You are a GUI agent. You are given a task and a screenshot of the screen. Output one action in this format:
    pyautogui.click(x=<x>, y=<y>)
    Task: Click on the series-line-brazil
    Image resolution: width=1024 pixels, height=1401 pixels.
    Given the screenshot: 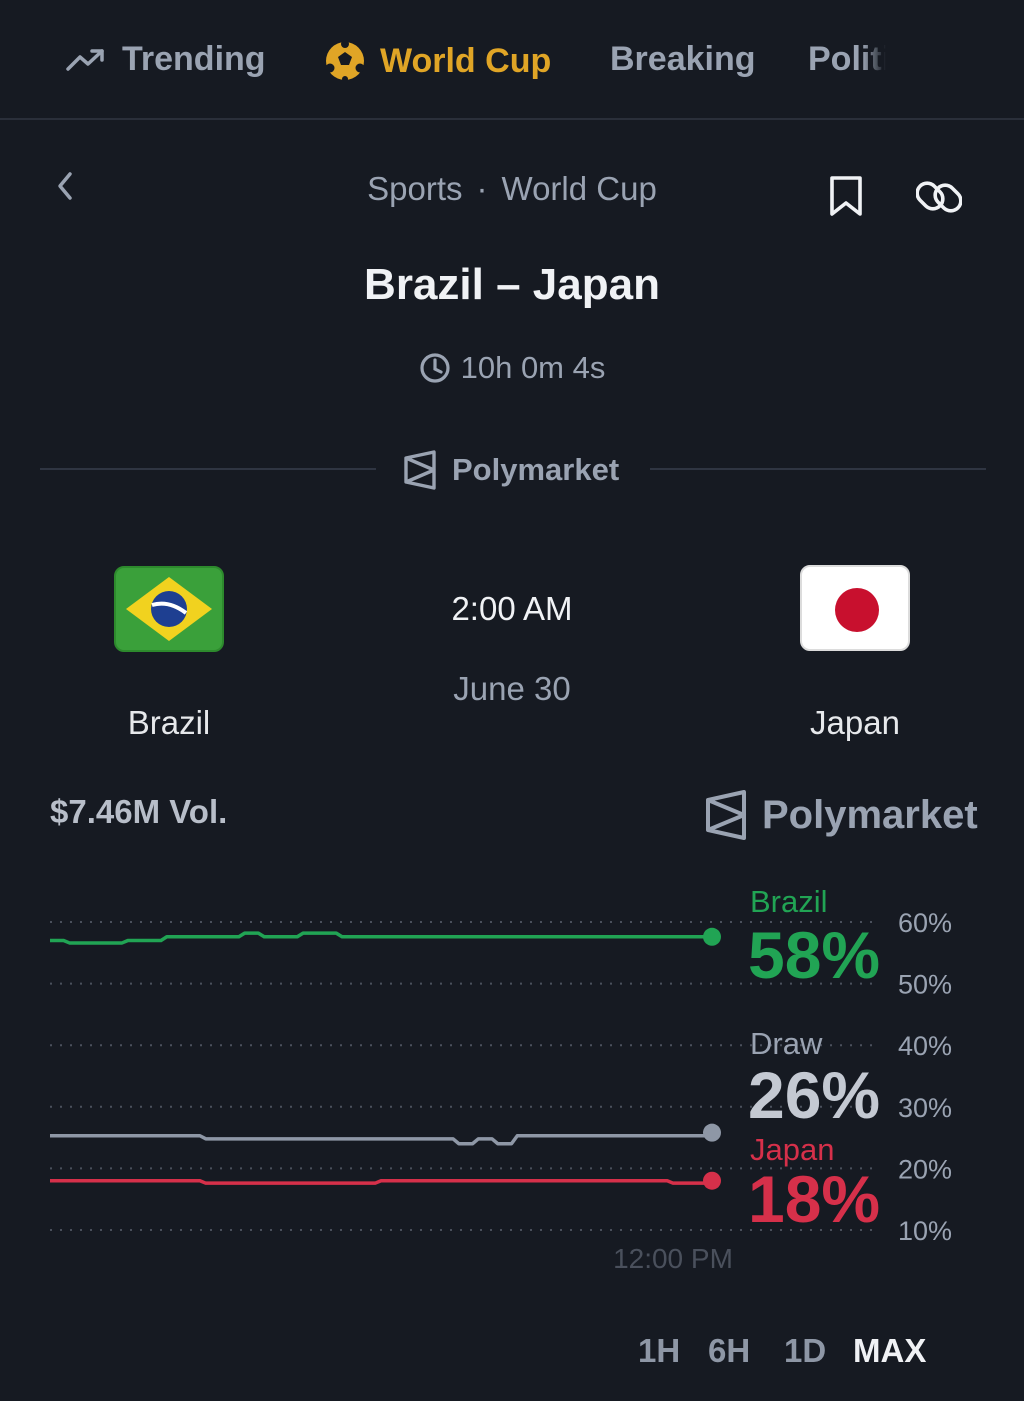 What is the action you would take?
    pyautogui.click(x=381, y=938)
    